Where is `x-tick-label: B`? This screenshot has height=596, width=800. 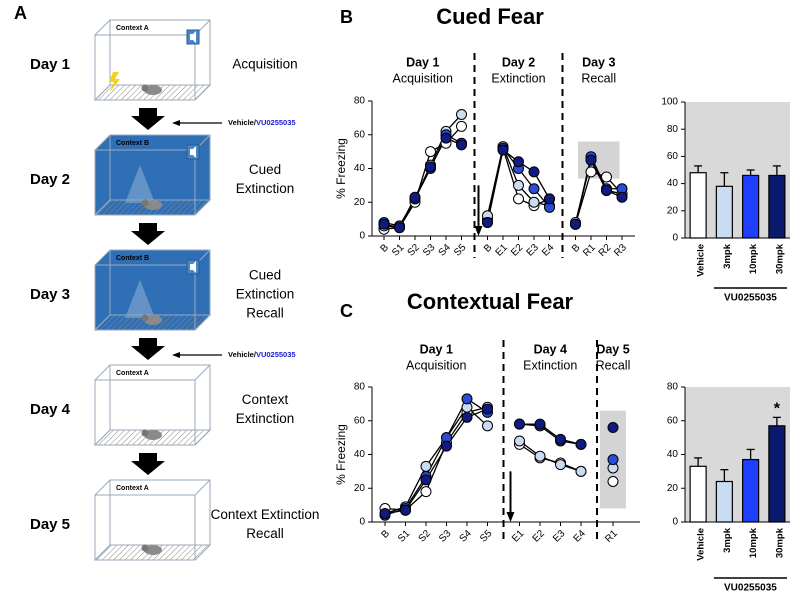 x-tick-label: B is located at coordinates (385, 534).